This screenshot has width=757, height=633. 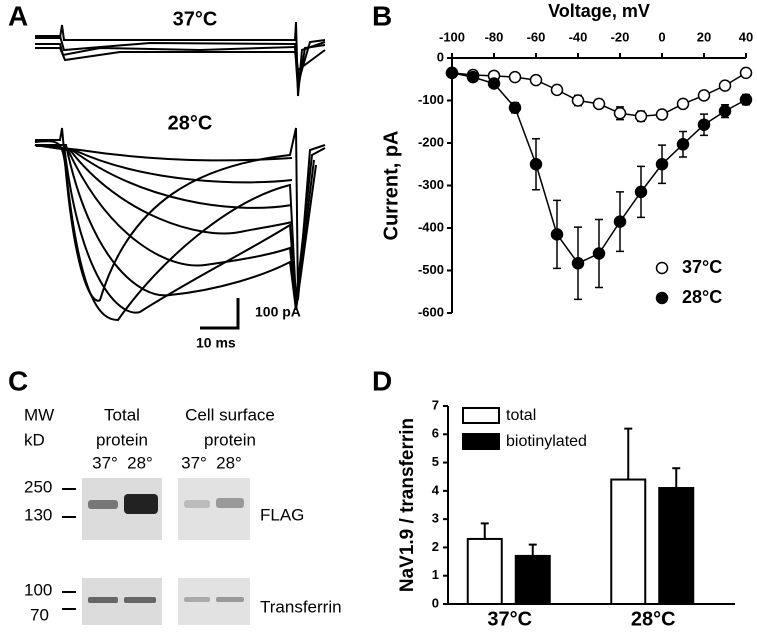 What do you see at coordinates (452, 36) in the screenshot?
I see `x-tick-label: -100` at bounding box center [452, 36].